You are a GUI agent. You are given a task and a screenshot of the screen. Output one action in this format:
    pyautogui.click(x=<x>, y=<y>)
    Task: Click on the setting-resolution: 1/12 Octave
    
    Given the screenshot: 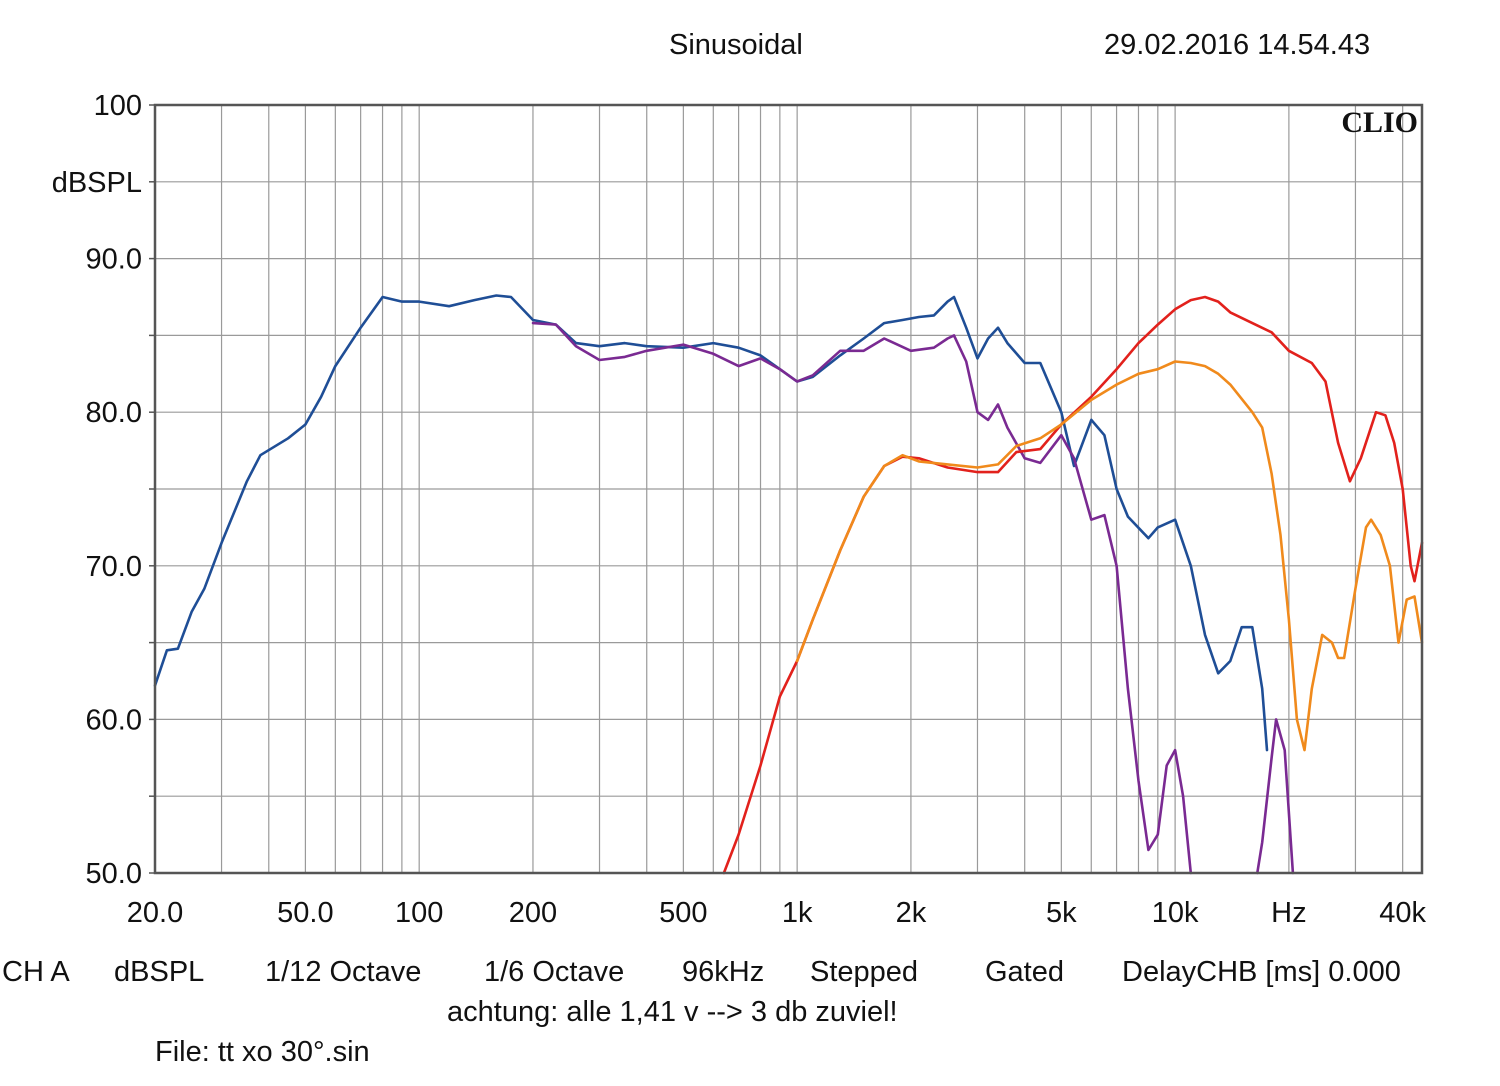 What is the action you would take?
    pyautogui.click(x=343, y=972)
    